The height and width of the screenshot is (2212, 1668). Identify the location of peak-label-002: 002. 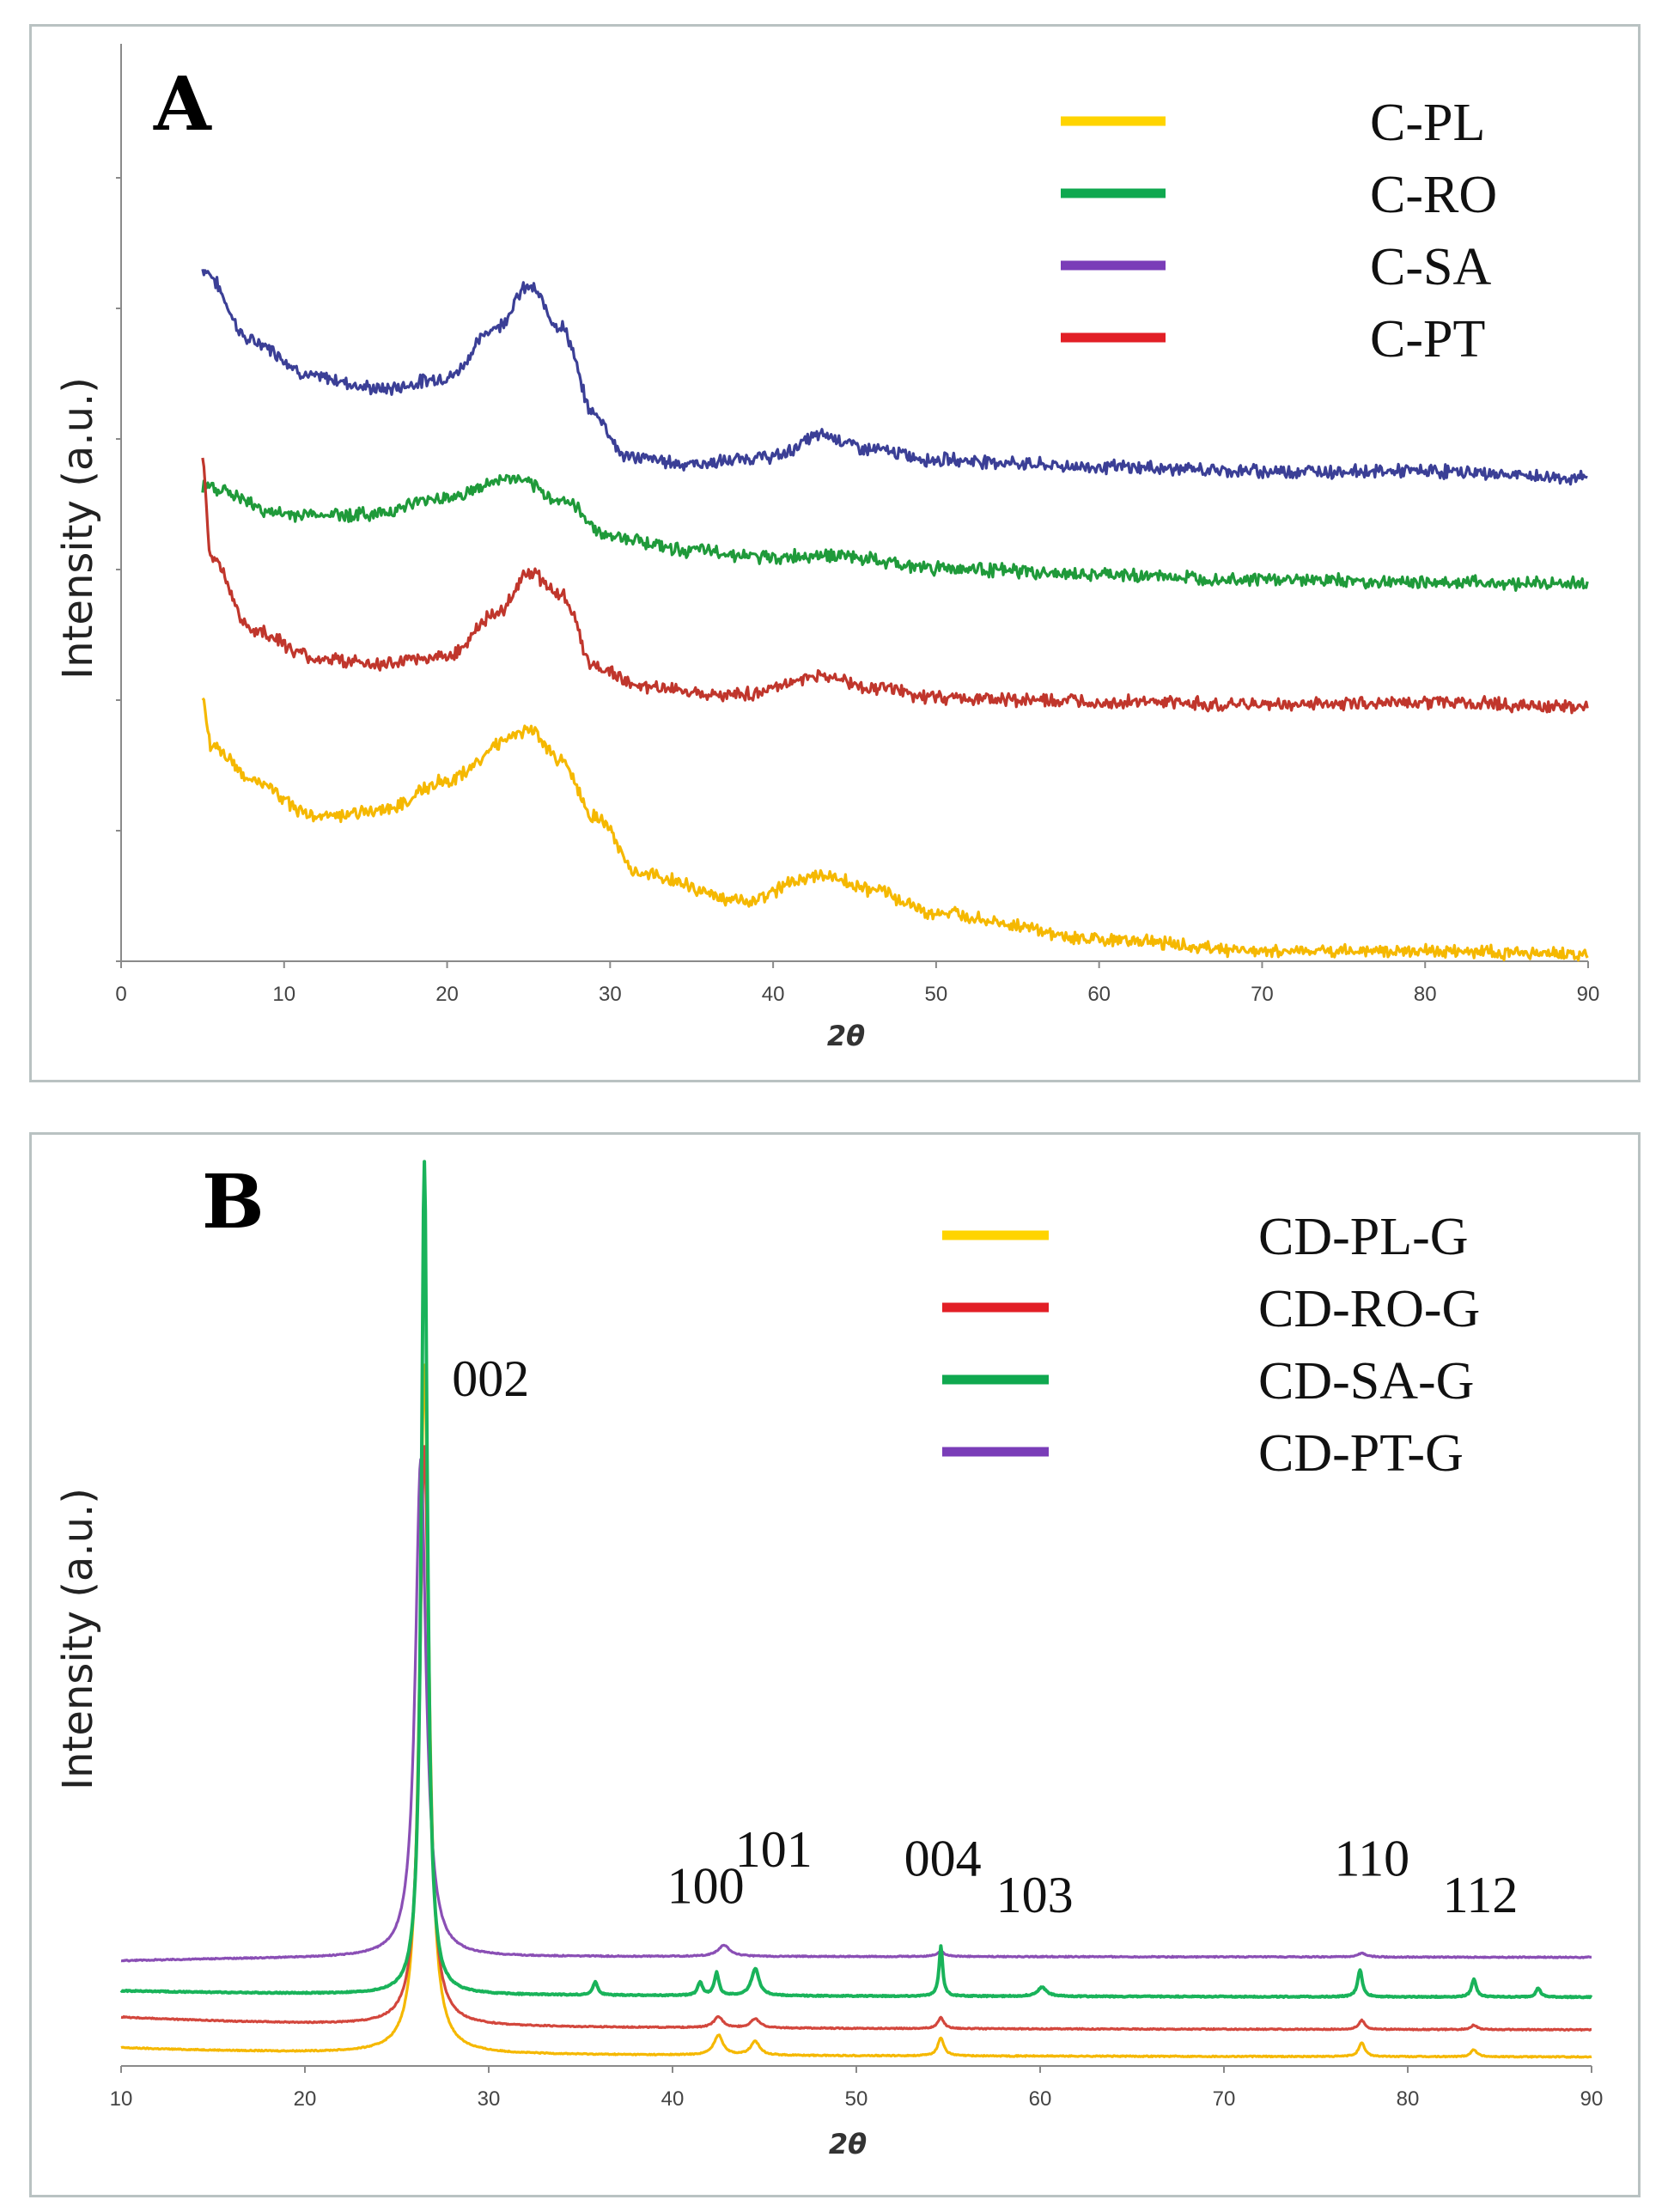
(490, 1378).